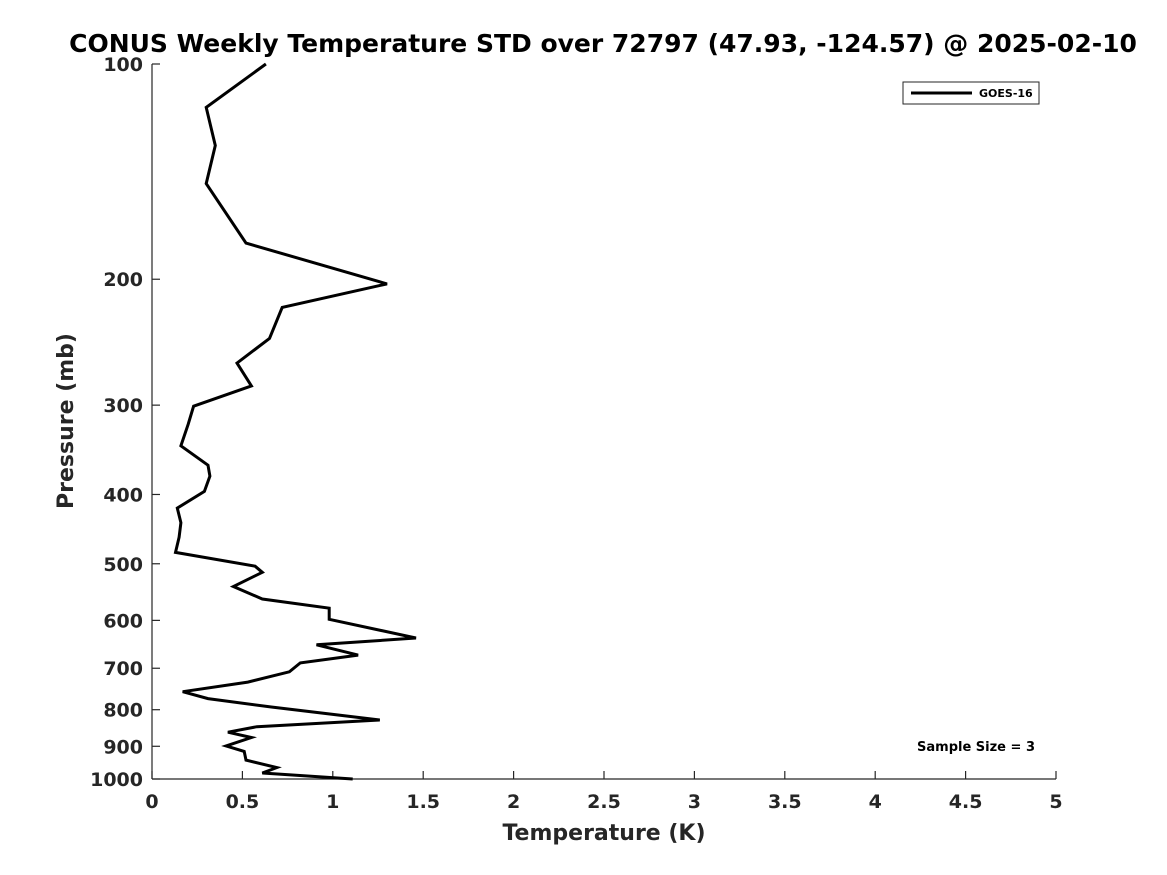 The image size is (1167, 875). Describe the element at coordinates (123, 280) in the screenshot. I see `y-tick-label: 200` at that location.